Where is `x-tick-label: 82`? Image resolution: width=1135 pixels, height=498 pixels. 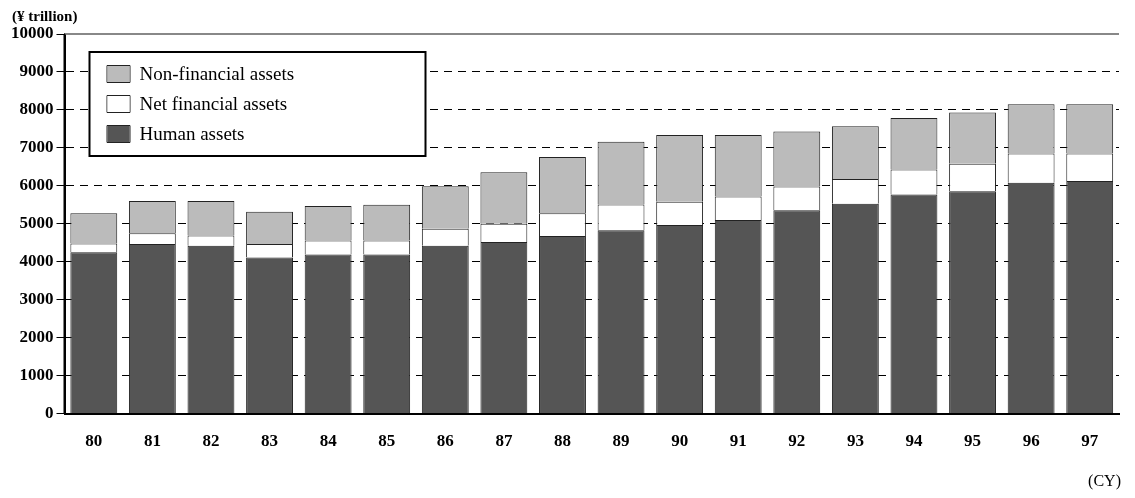
x-tick-label: 82 is located at coordinates (211, 441).